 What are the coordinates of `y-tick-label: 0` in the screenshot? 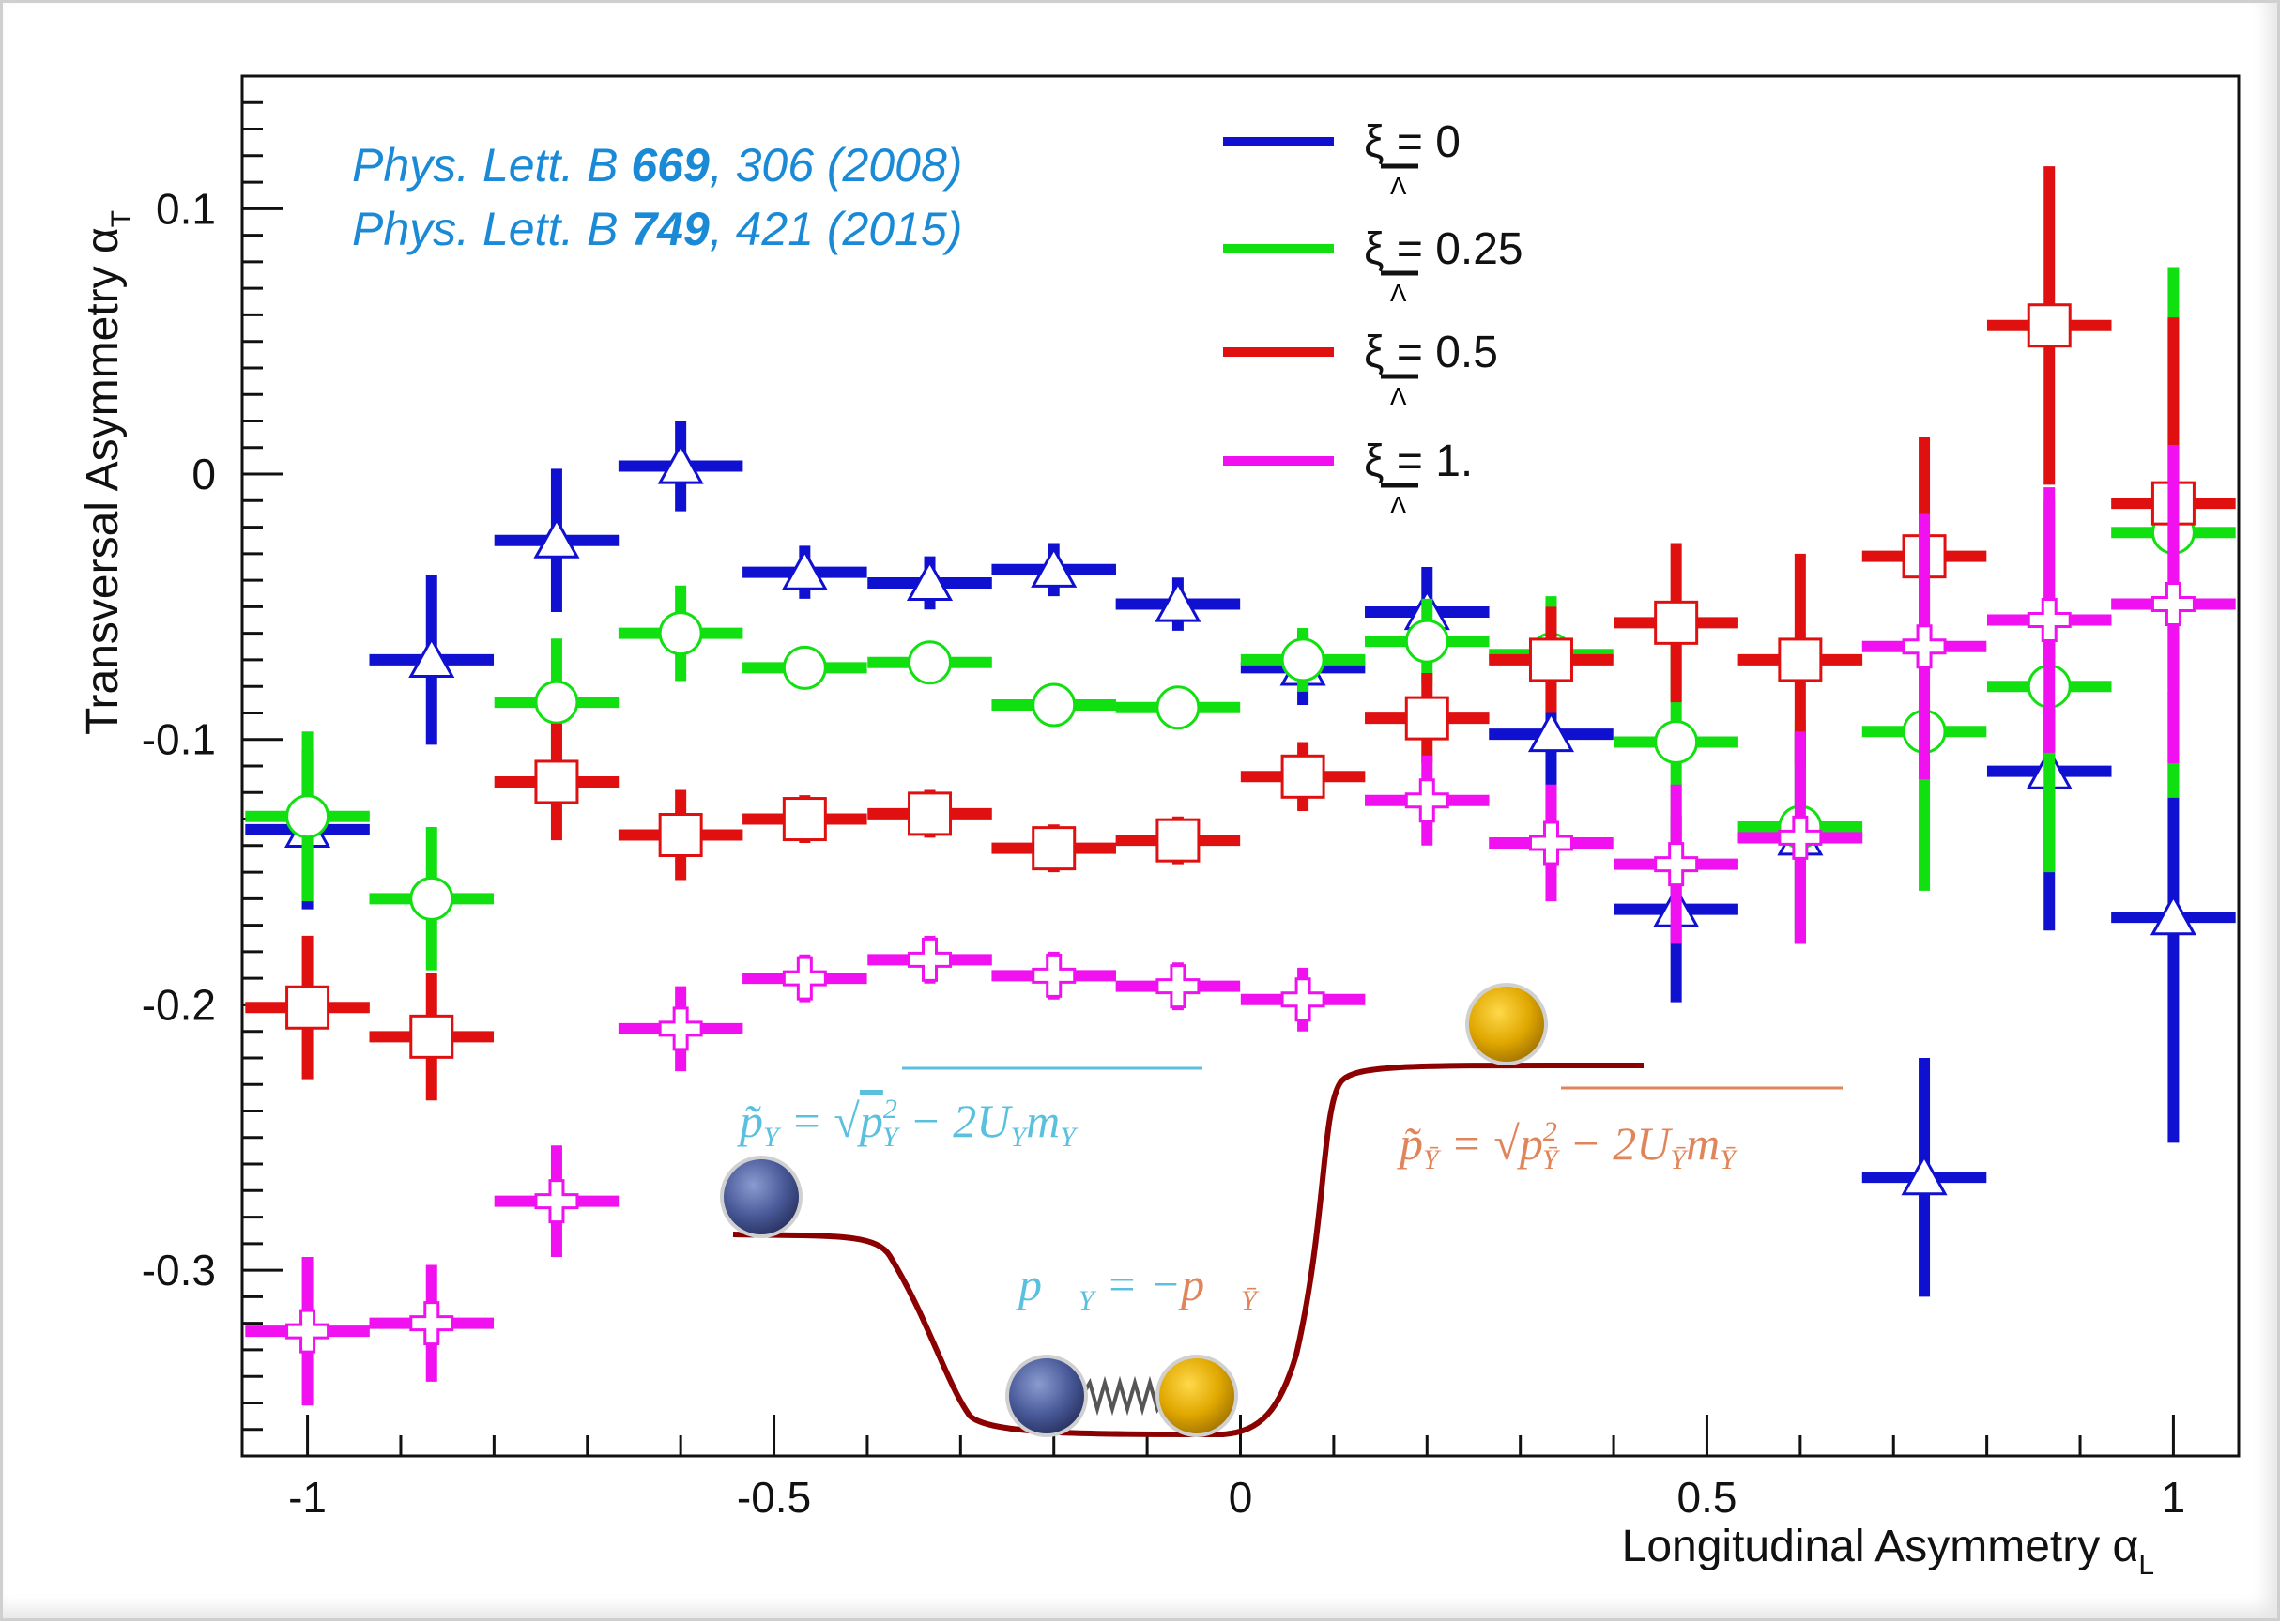 It's located at (203, 474).